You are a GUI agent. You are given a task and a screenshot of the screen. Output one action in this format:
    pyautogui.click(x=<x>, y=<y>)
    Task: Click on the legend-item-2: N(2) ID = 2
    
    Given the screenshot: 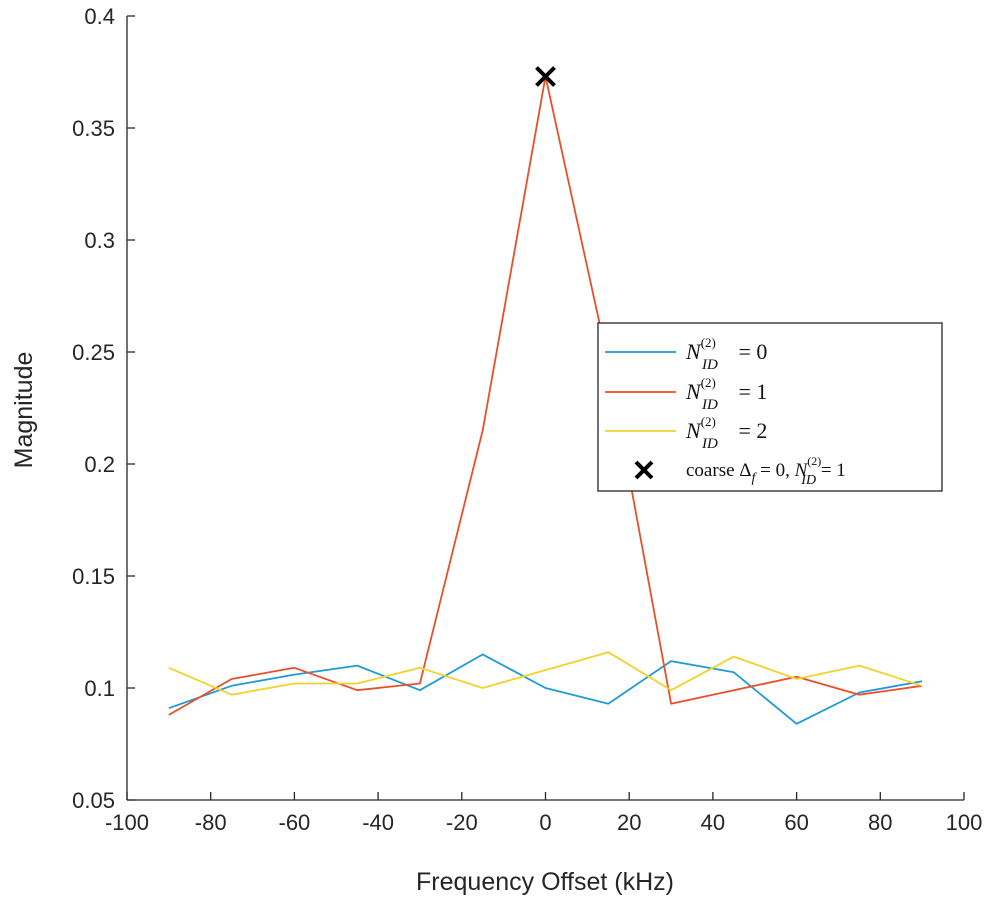 What is the action you would take?
    pyautogui.click(x=686, y=433)
    